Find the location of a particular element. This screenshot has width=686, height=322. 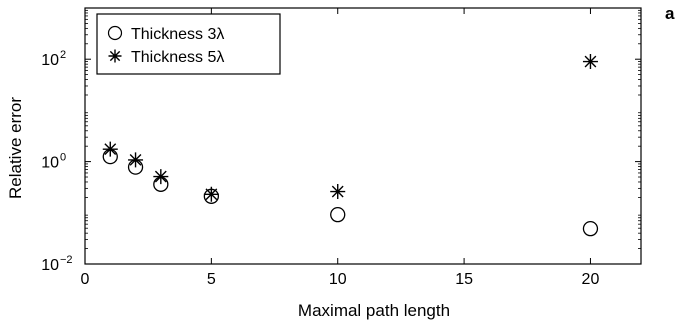

y-tick-label-exponent: 2 is located at coordinates (63, 55).